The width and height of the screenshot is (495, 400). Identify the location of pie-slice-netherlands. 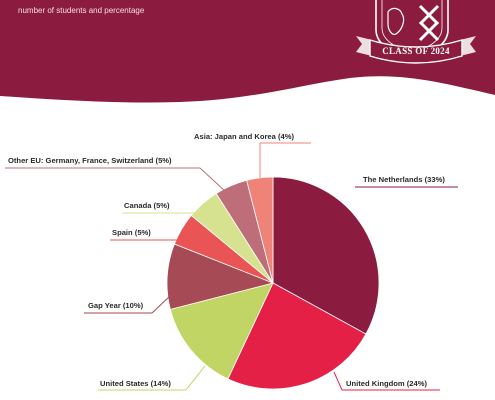
(326, 255).